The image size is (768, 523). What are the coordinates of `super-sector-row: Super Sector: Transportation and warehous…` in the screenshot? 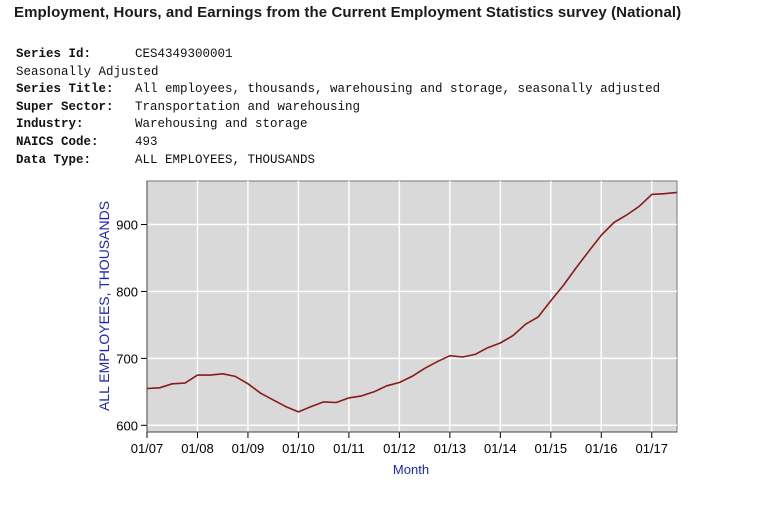 It's located at (338, 108).